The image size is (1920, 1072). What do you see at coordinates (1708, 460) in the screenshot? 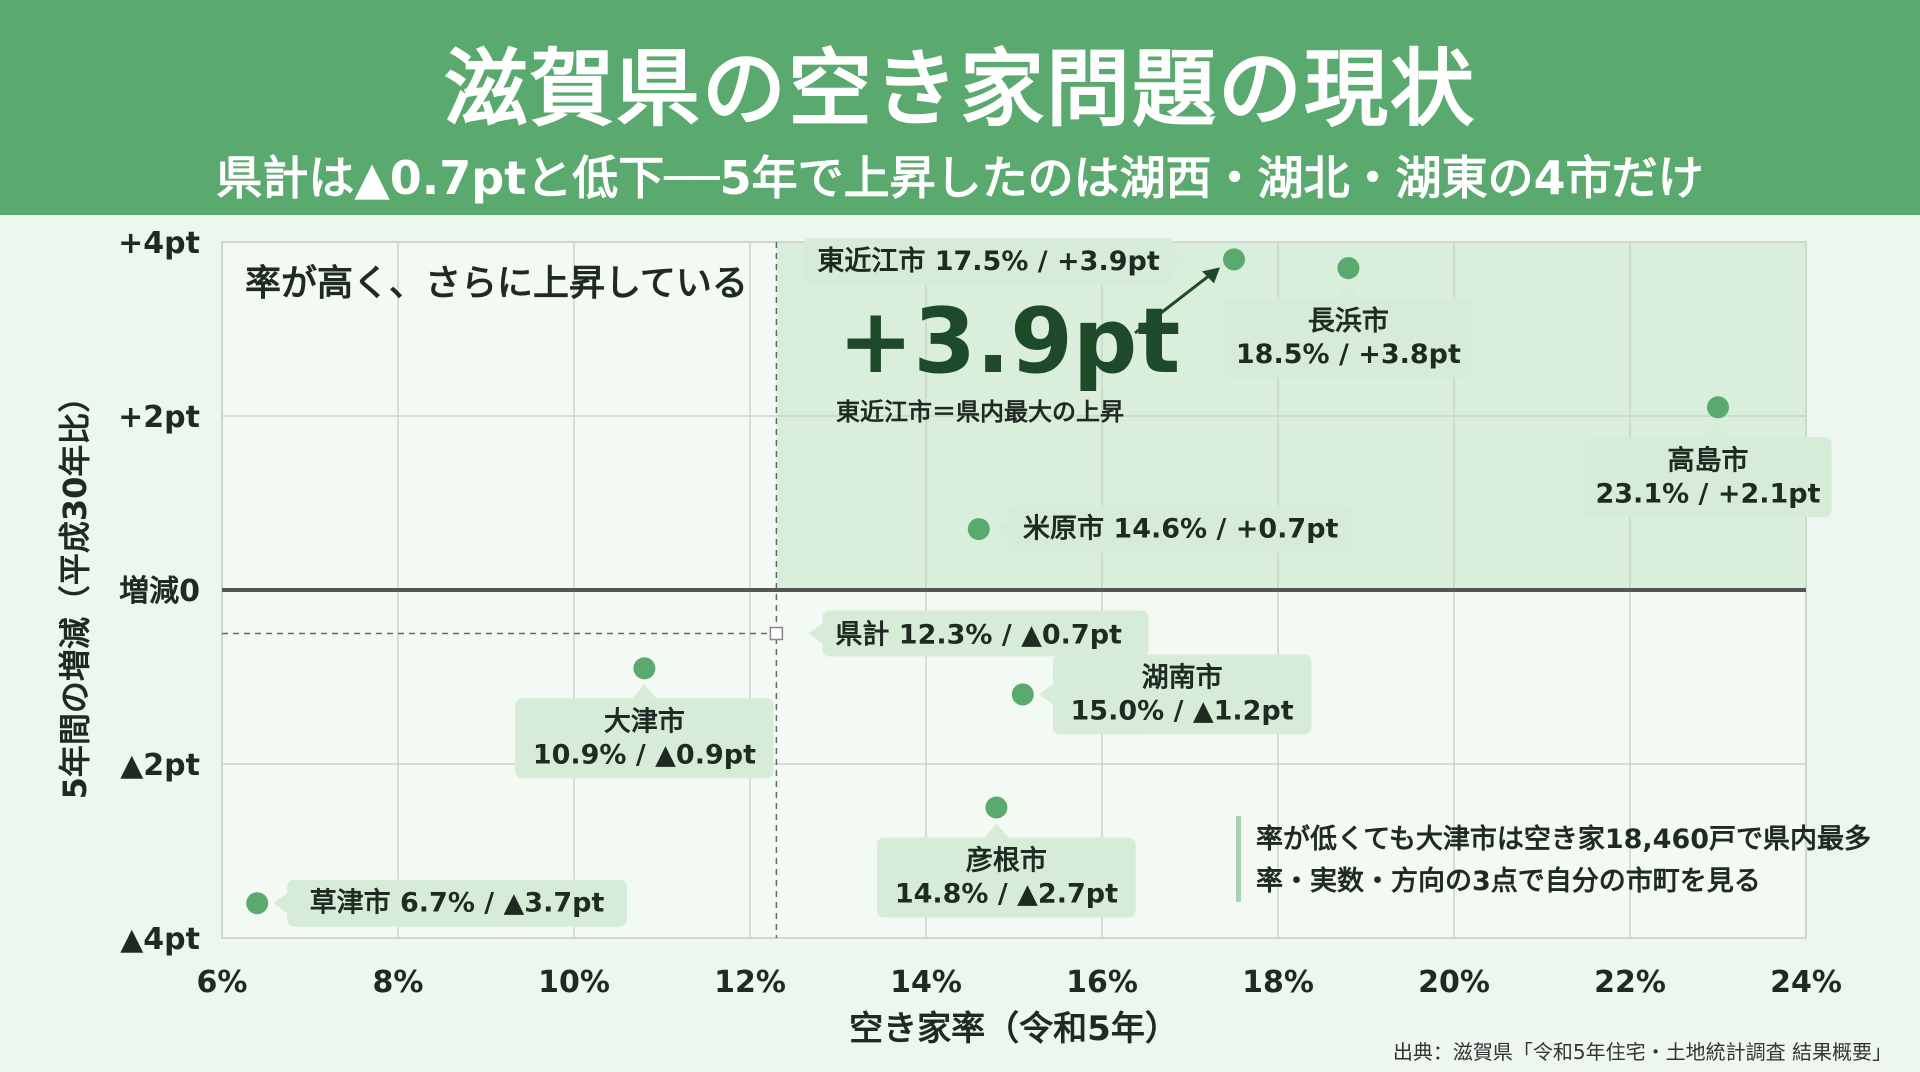
I see `point-label: 高島市` at bounding box center [1708, 460].